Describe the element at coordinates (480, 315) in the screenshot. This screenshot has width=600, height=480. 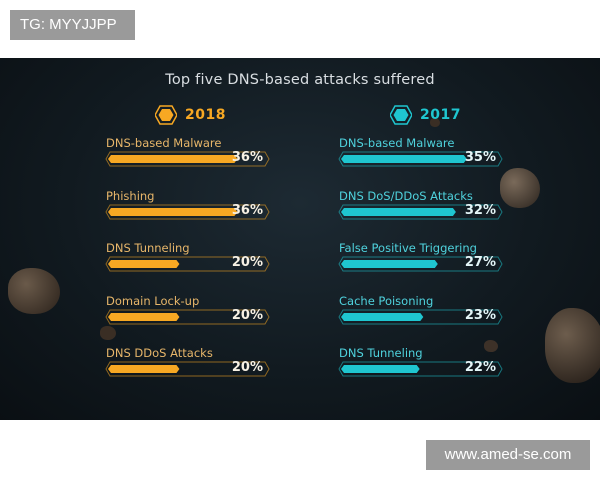
I see `value-label: 23%` at that location.